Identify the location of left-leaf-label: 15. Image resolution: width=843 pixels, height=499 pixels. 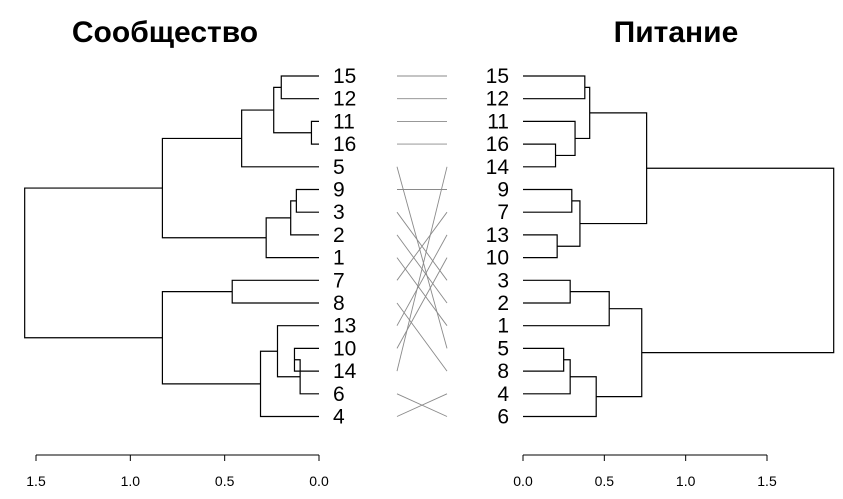
(344, 76).